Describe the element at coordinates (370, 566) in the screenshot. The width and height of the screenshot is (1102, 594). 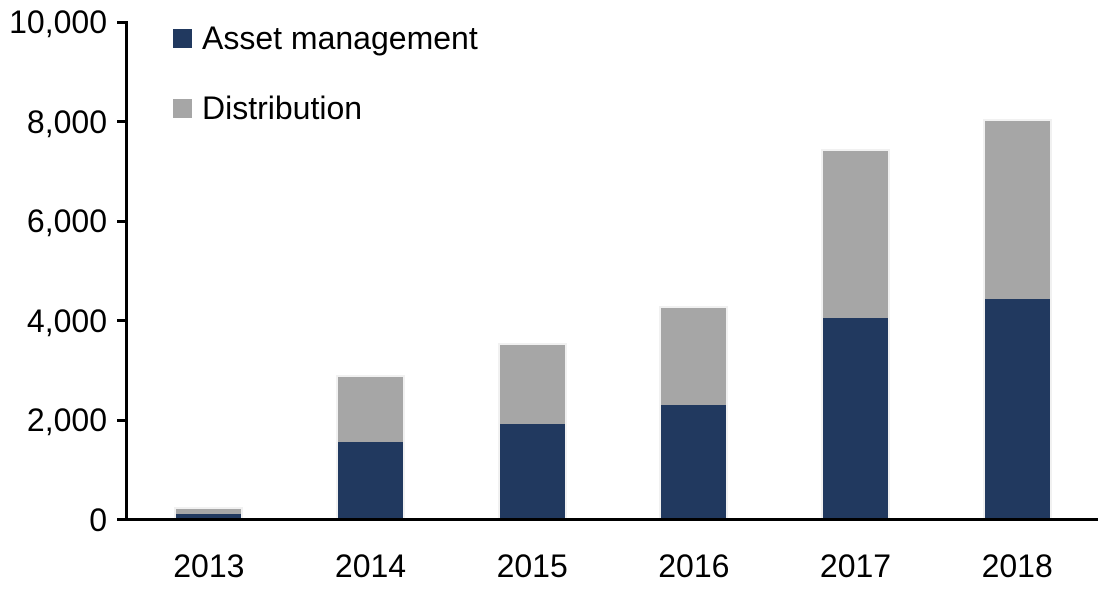
I see `x-tick-label-2014: 2014` at that location.